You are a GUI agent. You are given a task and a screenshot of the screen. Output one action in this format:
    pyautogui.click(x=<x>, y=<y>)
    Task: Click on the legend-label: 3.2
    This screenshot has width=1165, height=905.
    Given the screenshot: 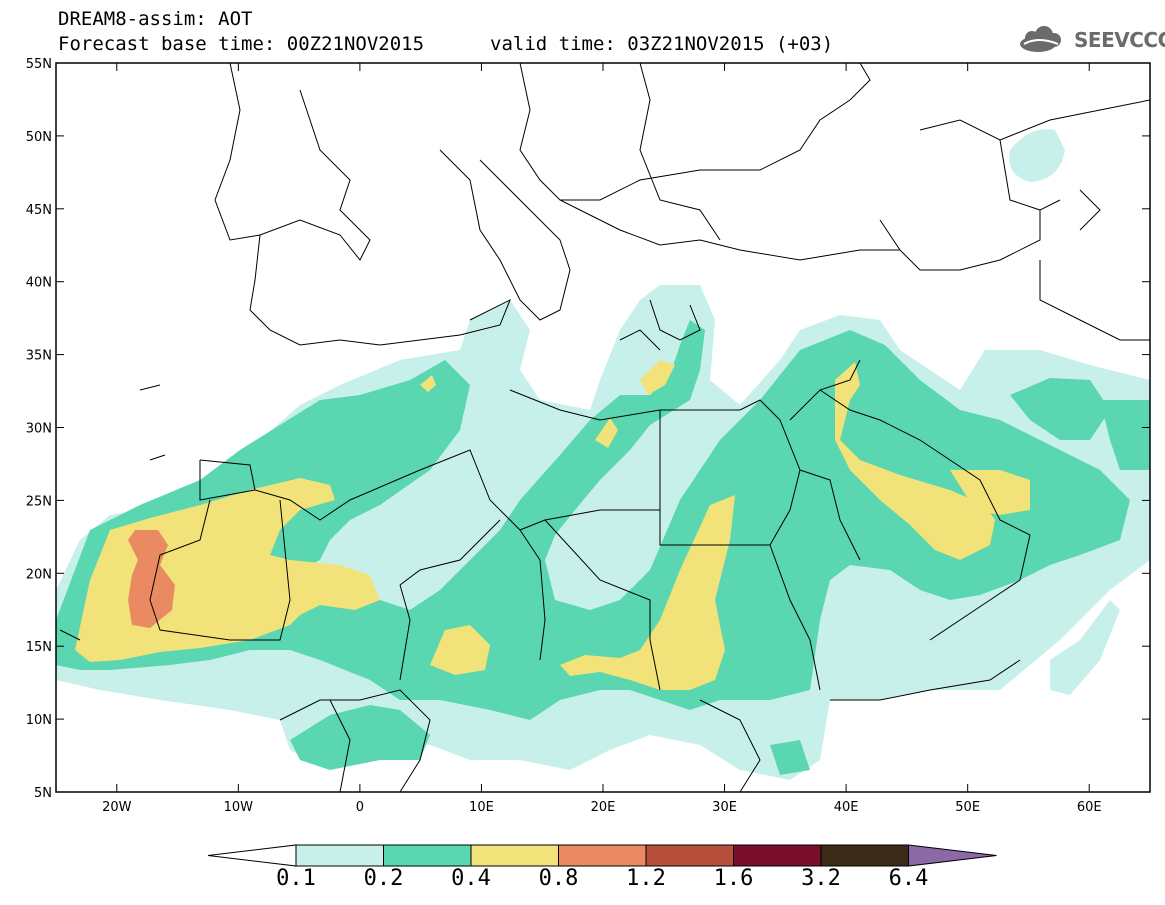 What is the action you would take?
    pyautogui.click(x=821, y=878)
    